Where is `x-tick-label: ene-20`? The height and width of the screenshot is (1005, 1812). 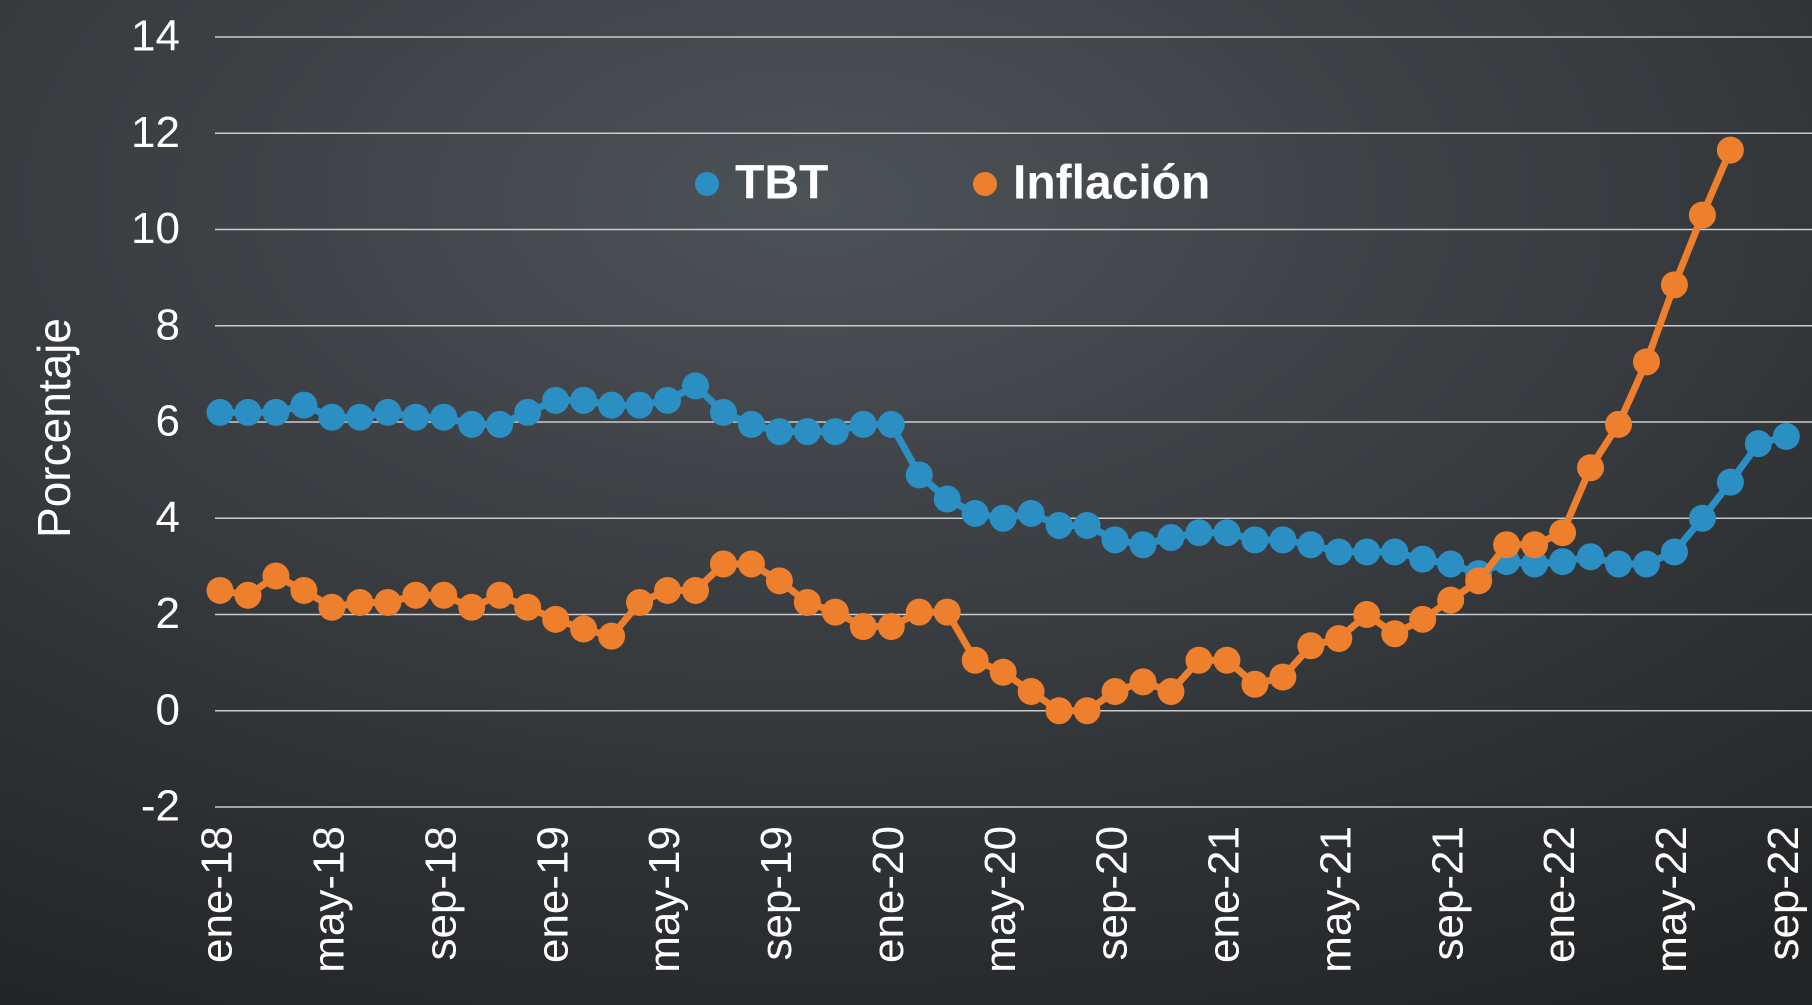
x-tick-label: ene-20 is located at coordinates (888, 894).